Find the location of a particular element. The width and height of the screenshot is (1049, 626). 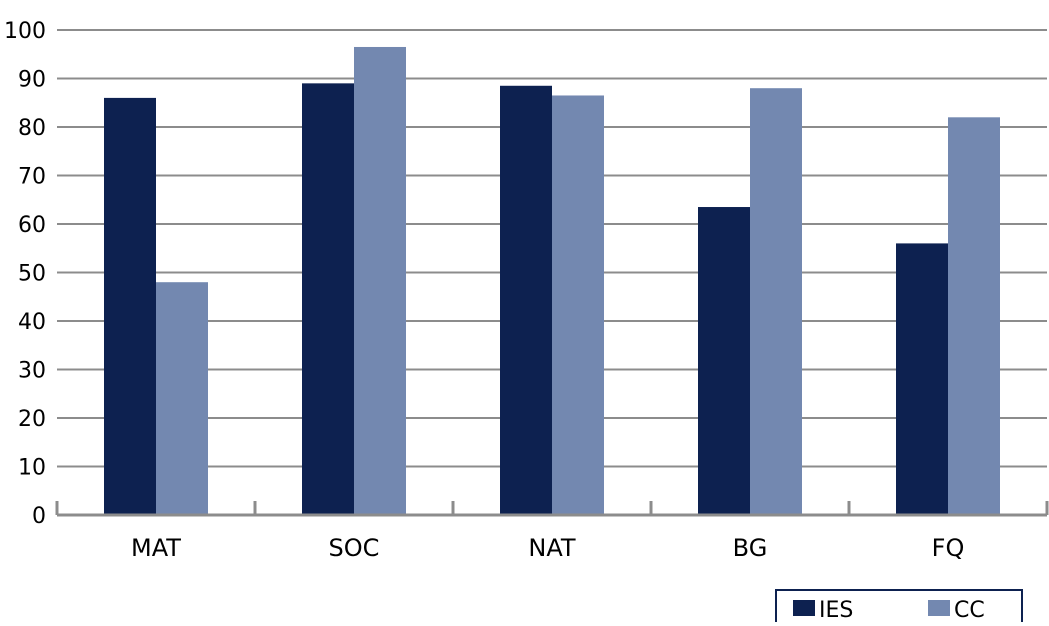

y-tick-label: 10 is located at coordinates (32, 468).